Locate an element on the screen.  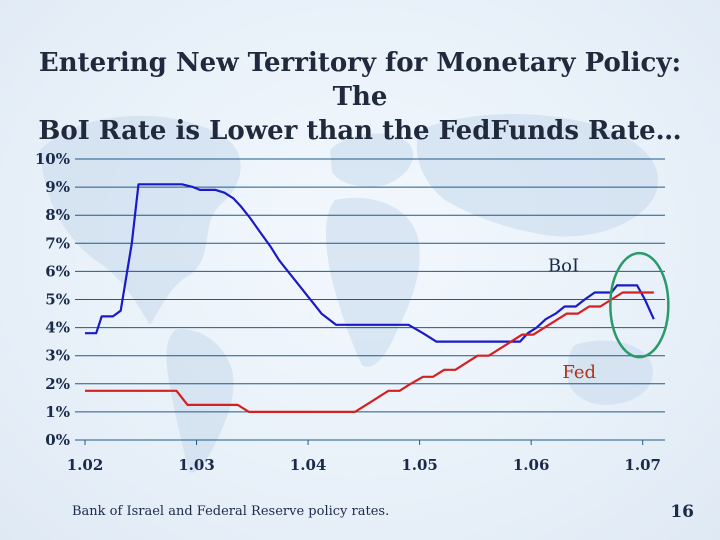
page-number: 16 is located at coordinates (682, 512).